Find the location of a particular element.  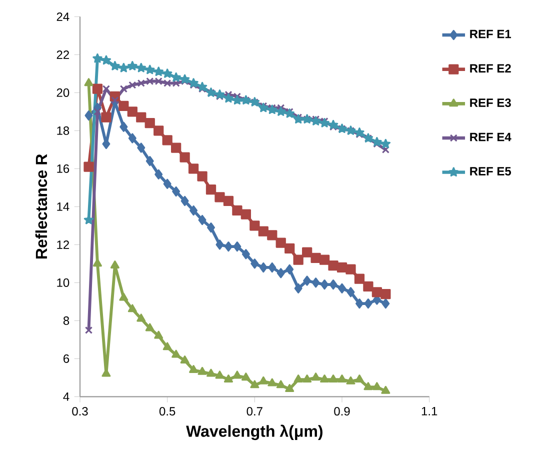

legend-label: REF E4 is located at coordinates (491, 137).